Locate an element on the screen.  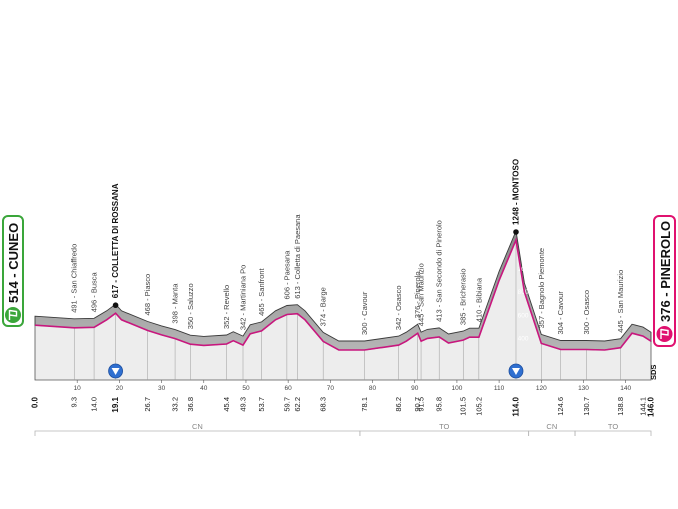
place-label: 352 - Revello is located at coordinates (226, 307).